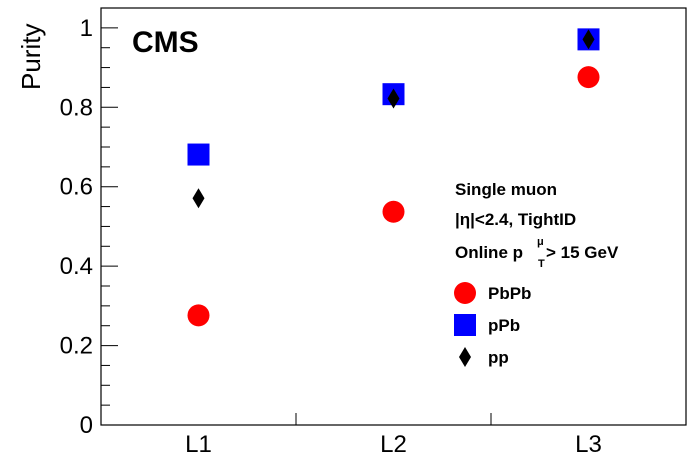 The image size is (694, 459). I want to click on legend-marker-ppb, so click(465, 325).